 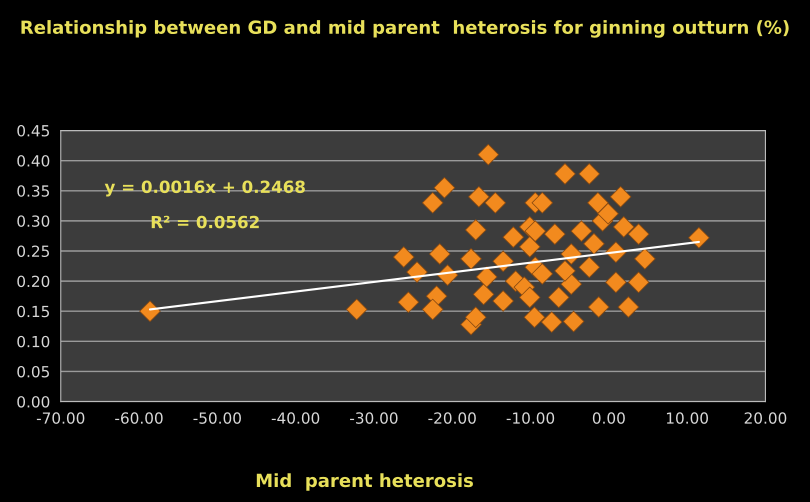 What do you see at coordinates (296, 418) in the screenshot?
I see `x-tick-label: -40.00` at bounding box center [296, 418].